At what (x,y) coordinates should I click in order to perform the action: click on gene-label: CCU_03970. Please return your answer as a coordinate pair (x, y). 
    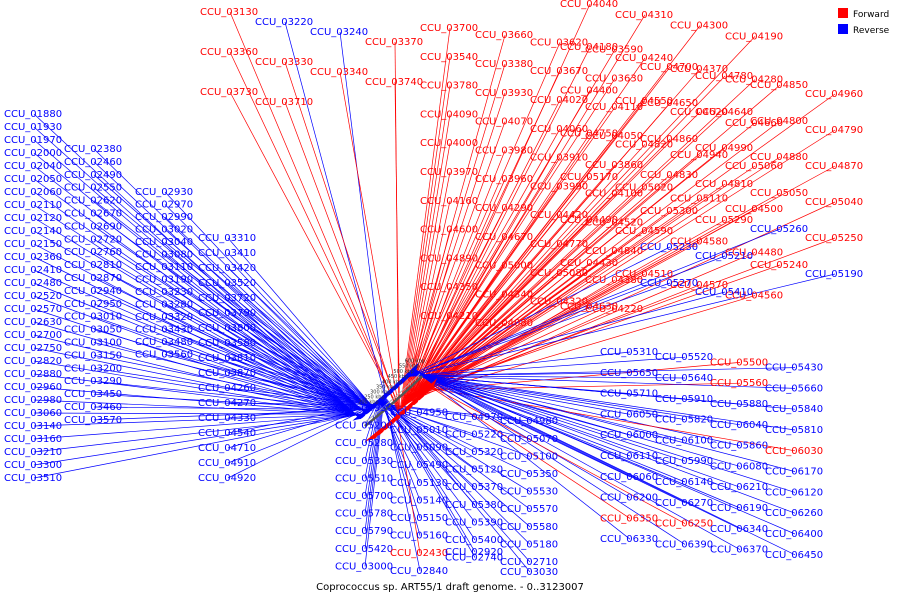
    Looking at the image, I should click on (449, 172).